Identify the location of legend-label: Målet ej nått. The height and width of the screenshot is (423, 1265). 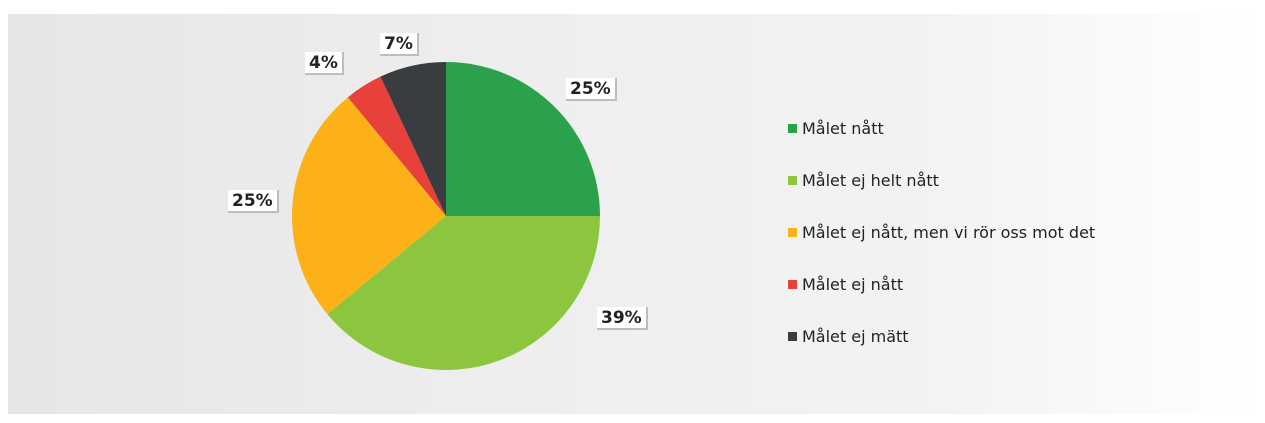
(853, 284).